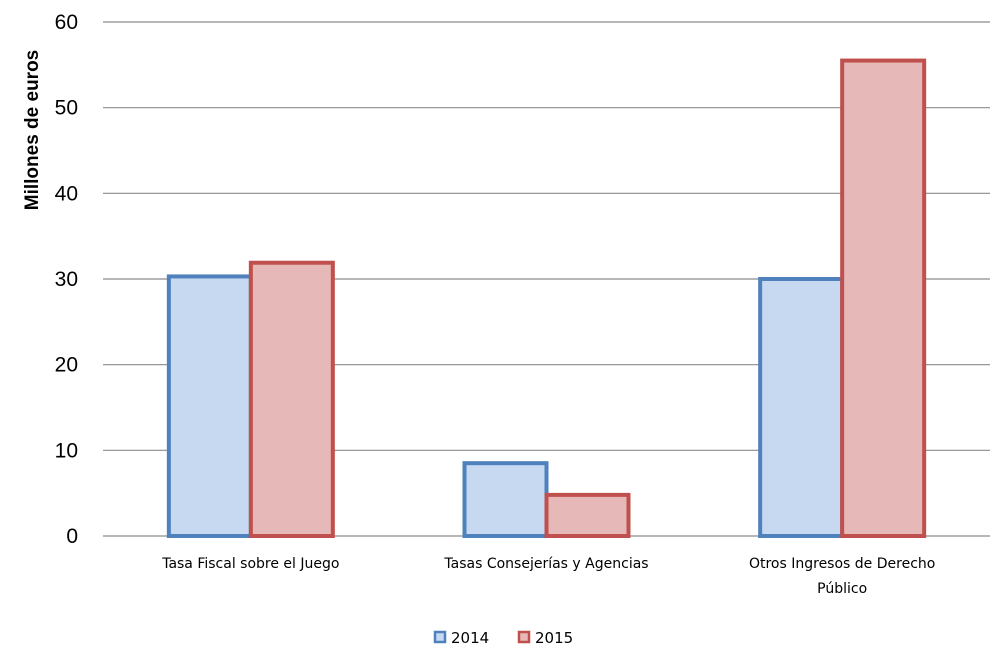  I want to click on y-tick-label: 30, so click(66, 279).